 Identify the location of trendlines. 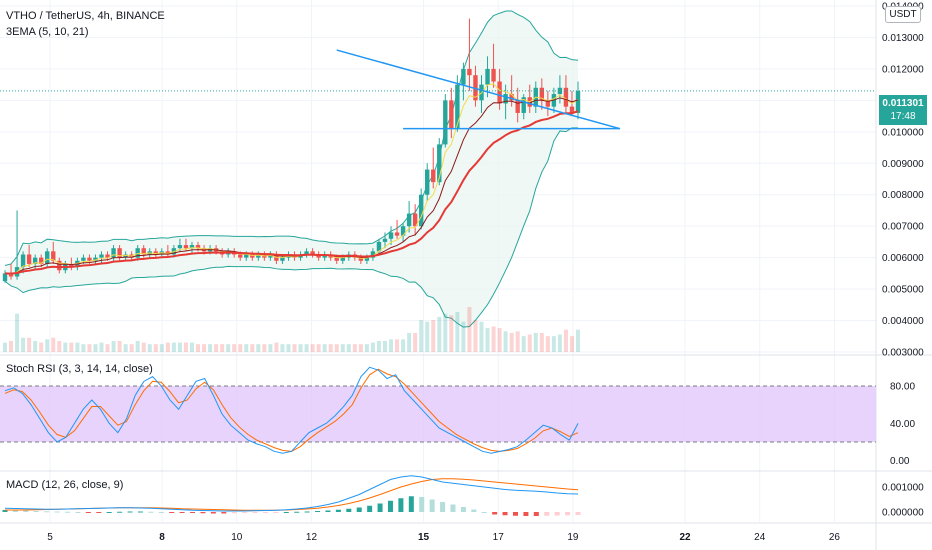
(438, 89).